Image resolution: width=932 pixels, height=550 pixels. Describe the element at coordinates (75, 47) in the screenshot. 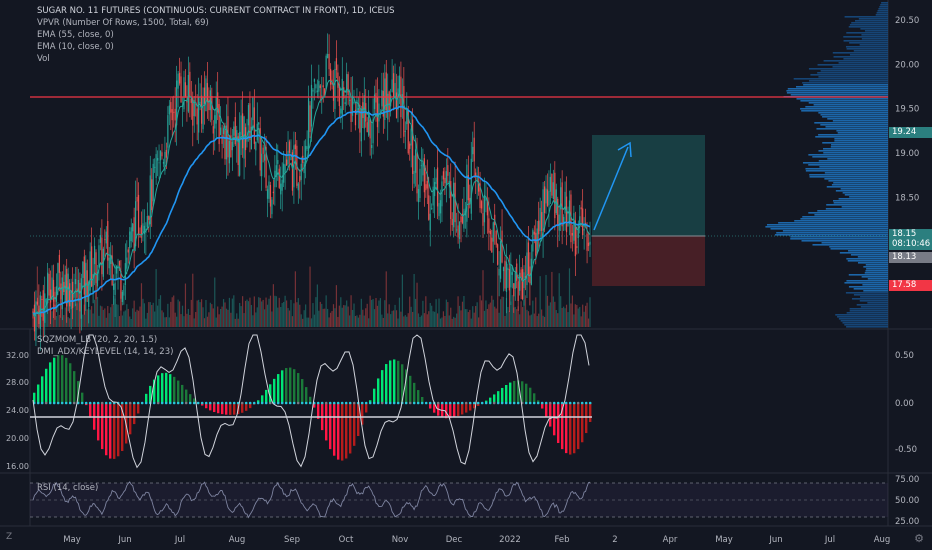

I see `indicator-ema-10: EMA (10, close, 0)` at that location.